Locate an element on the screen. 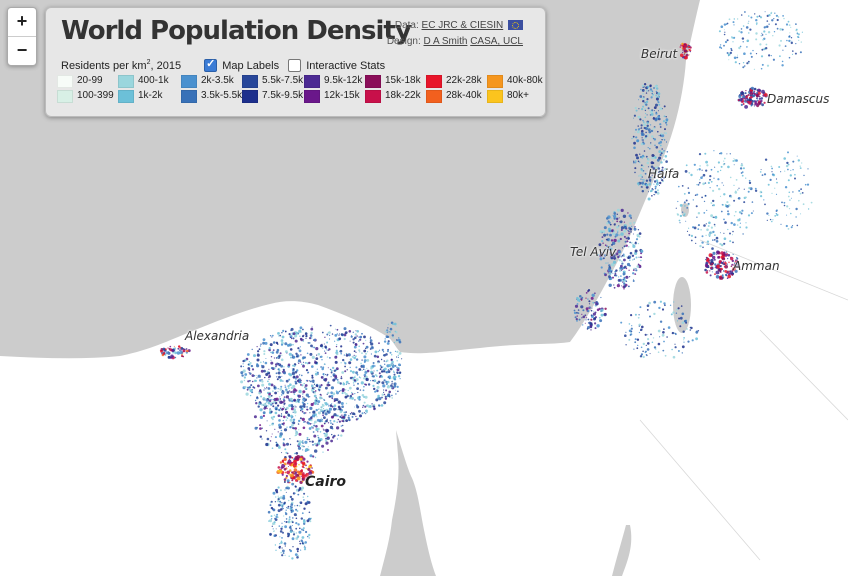 This screenshot has width=848, height=576. interactive-stats-checkbox is located at coordinates (295, 65).